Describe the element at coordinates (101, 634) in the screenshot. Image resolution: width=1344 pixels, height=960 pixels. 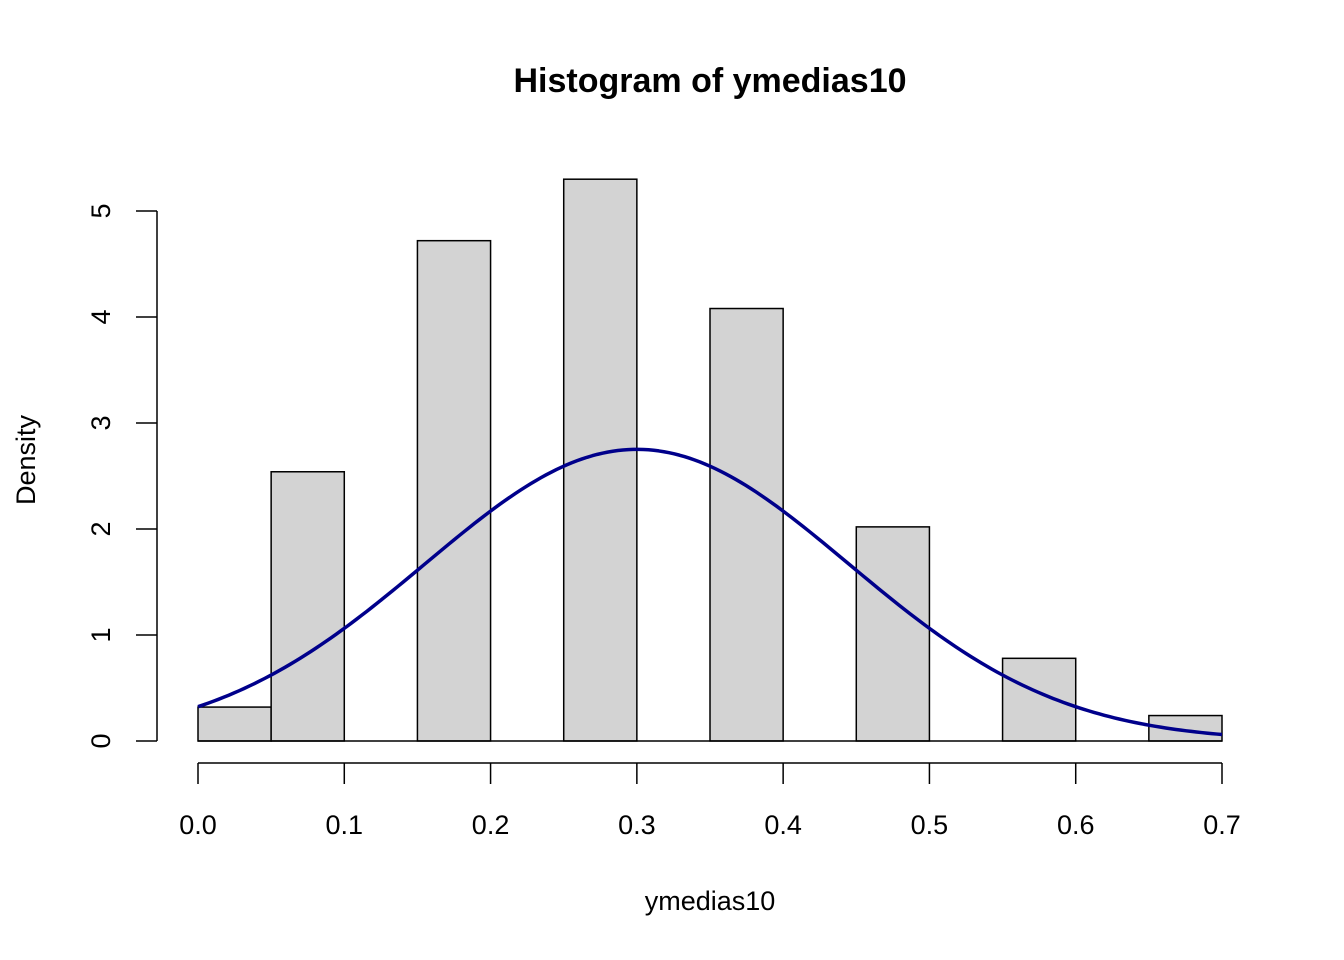
I see `y-tick-label: 1` at that location.